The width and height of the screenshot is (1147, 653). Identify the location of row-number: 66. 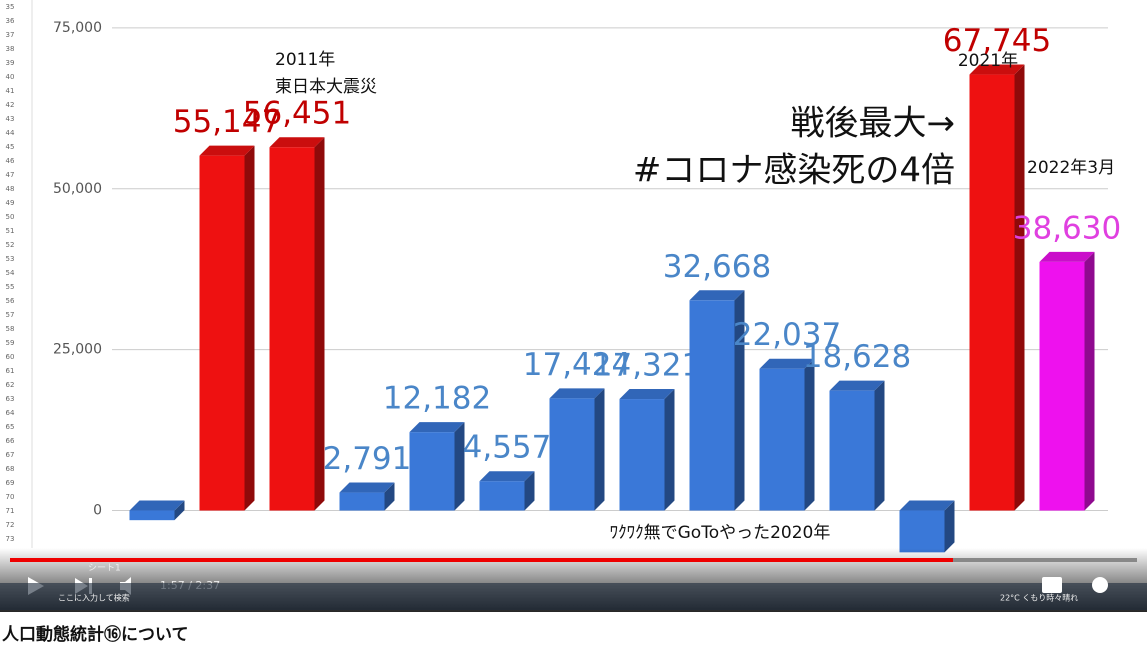
(10, 441).